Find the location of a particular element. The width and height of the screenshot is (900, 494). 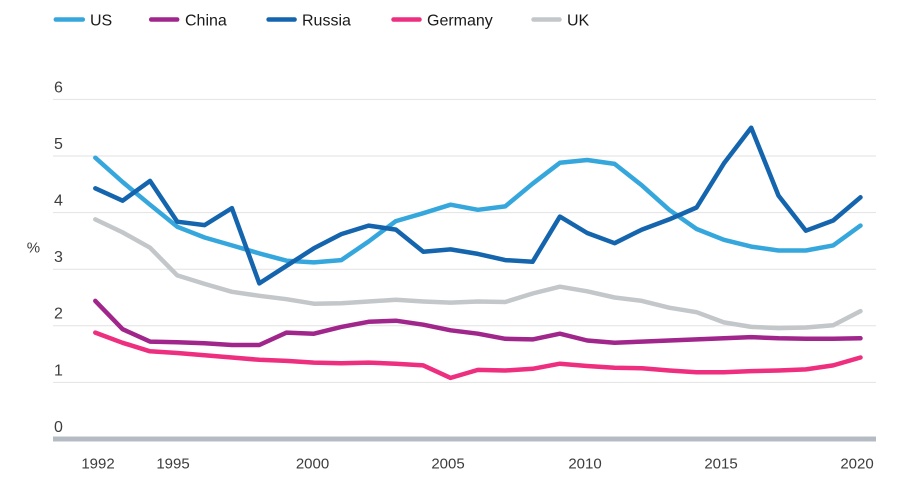

svg-text: 2010 is located at coordinates (584, 463).